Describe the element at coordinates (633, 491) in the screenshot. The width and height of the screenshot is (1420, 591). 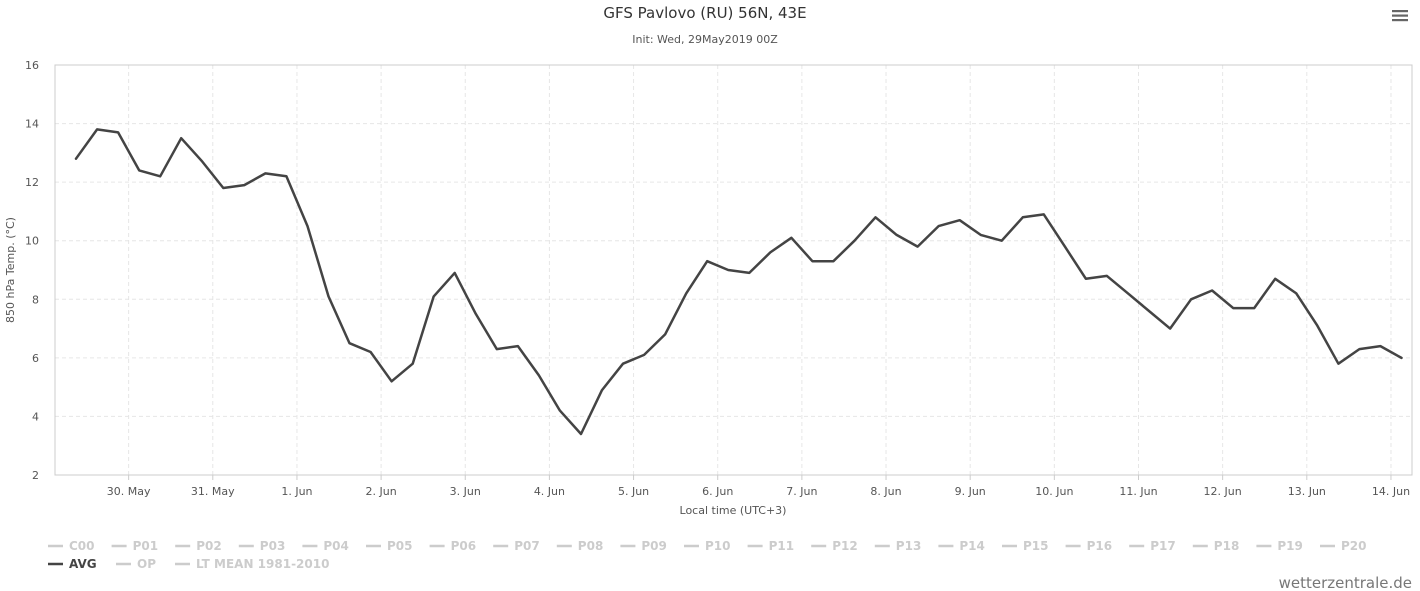
I see `x-tick-label: 5. Jun` at that location.